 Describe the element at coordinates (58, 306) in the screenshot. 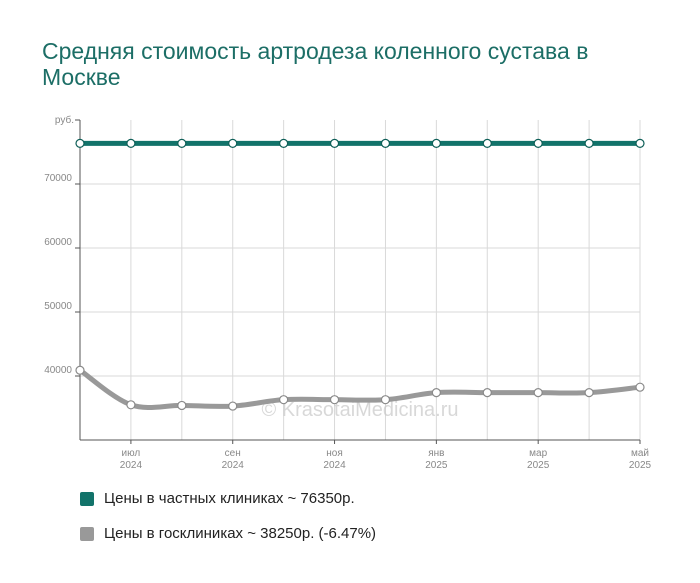

I see `y-tick-label: 50000` at that location.